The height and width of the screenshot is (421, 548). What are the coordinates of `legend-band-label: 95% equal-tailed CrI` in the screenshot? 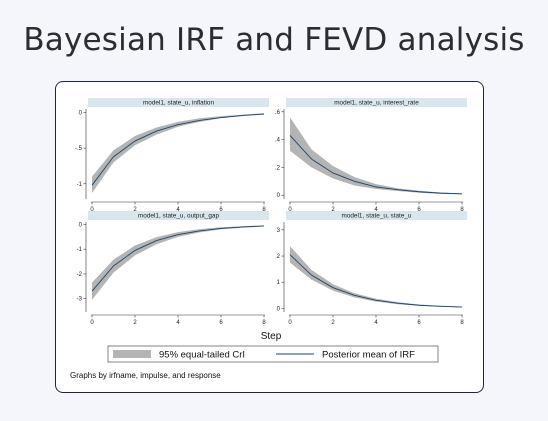 It's located at (202, 355).